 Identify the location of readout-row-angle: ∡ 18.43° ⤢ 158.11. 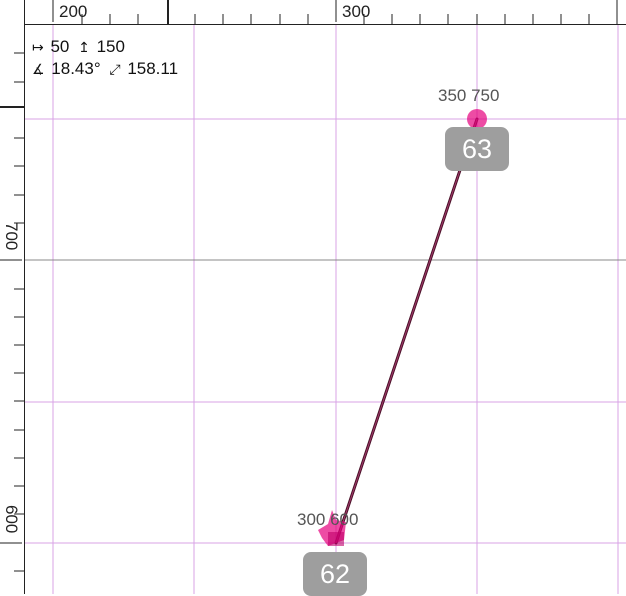
(105, 69).